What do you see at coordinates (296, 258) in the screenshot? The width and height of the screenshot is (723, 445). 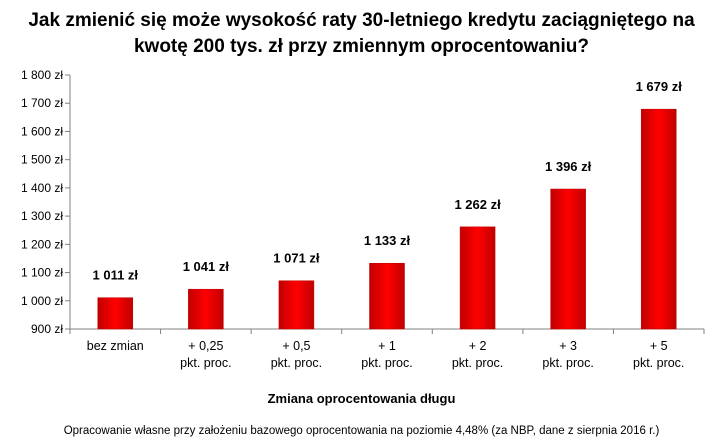 I see `data-label: 1 071 zł` at bounding box center [296, 258].